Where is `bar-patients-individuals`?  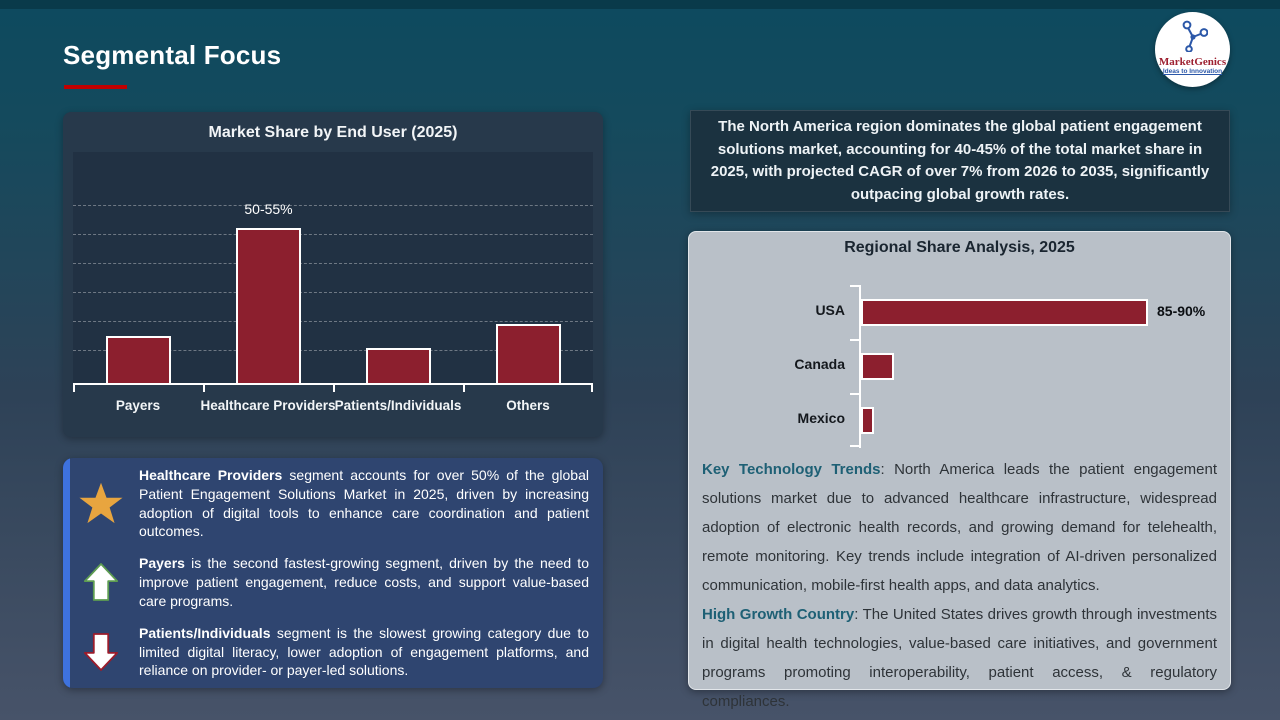 bar-patients-individuals is located at coordinates (398, 365).